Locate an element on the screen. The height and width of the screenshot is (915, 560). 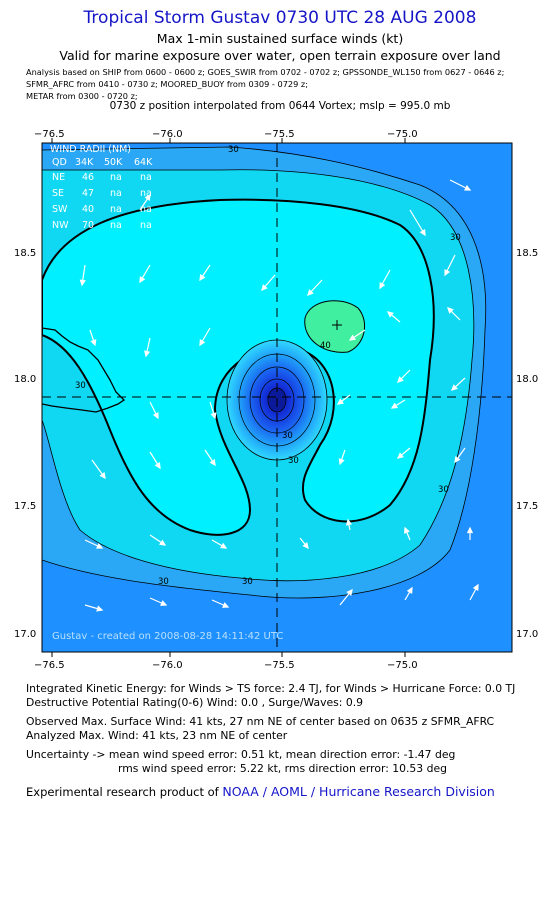
wind-radii-header: 34K is located at coordinates (84, 162).